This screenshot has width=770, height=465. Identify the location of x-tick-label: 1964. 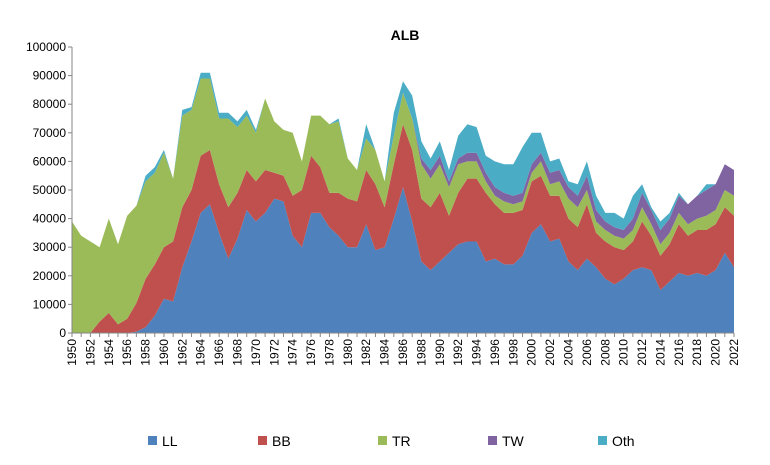
(201, 352).